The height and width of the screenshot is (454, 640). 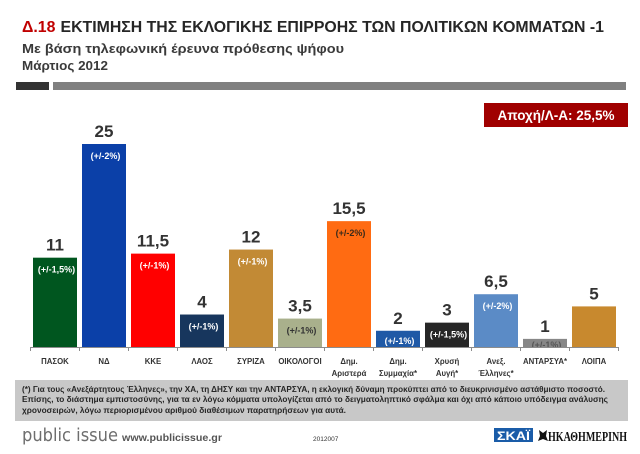 What do you see at coordinates (593, 293) in the screenshot?
I see `value-label: 5` at bounding box center [593, 293].